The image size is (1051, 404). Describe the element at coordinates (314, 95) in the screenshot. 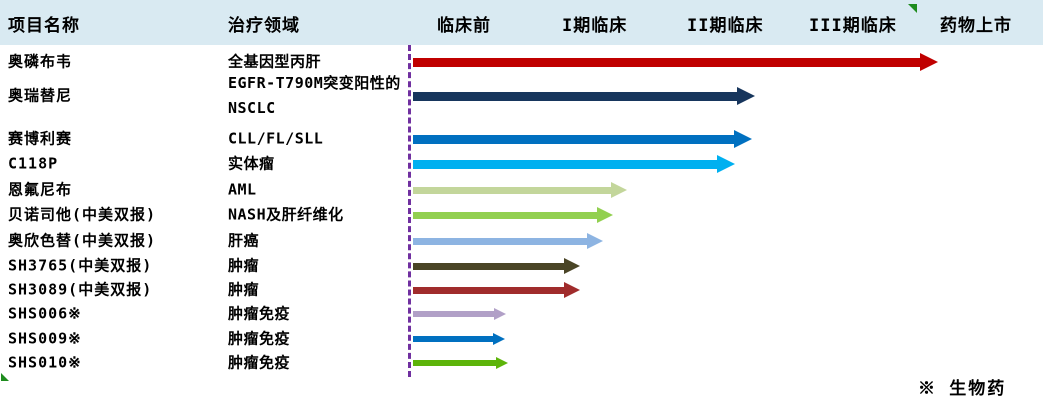

I see `therapy-area: EGFR-T790M突变阳性的NSCLC` at that location.